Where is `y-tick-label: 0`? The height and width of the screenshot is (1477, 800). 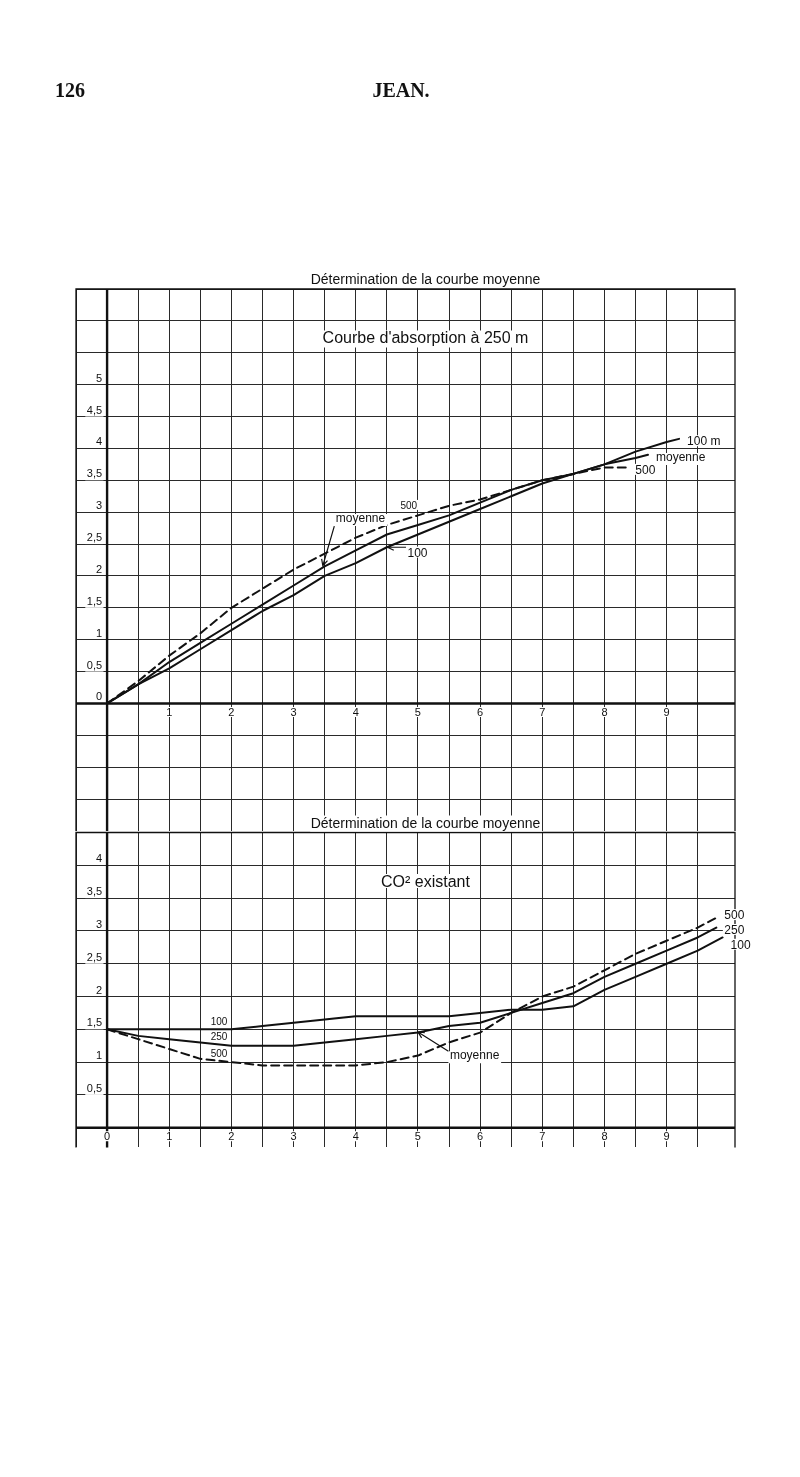
y-tick-label: 0 is located at coordinates (99, 696).